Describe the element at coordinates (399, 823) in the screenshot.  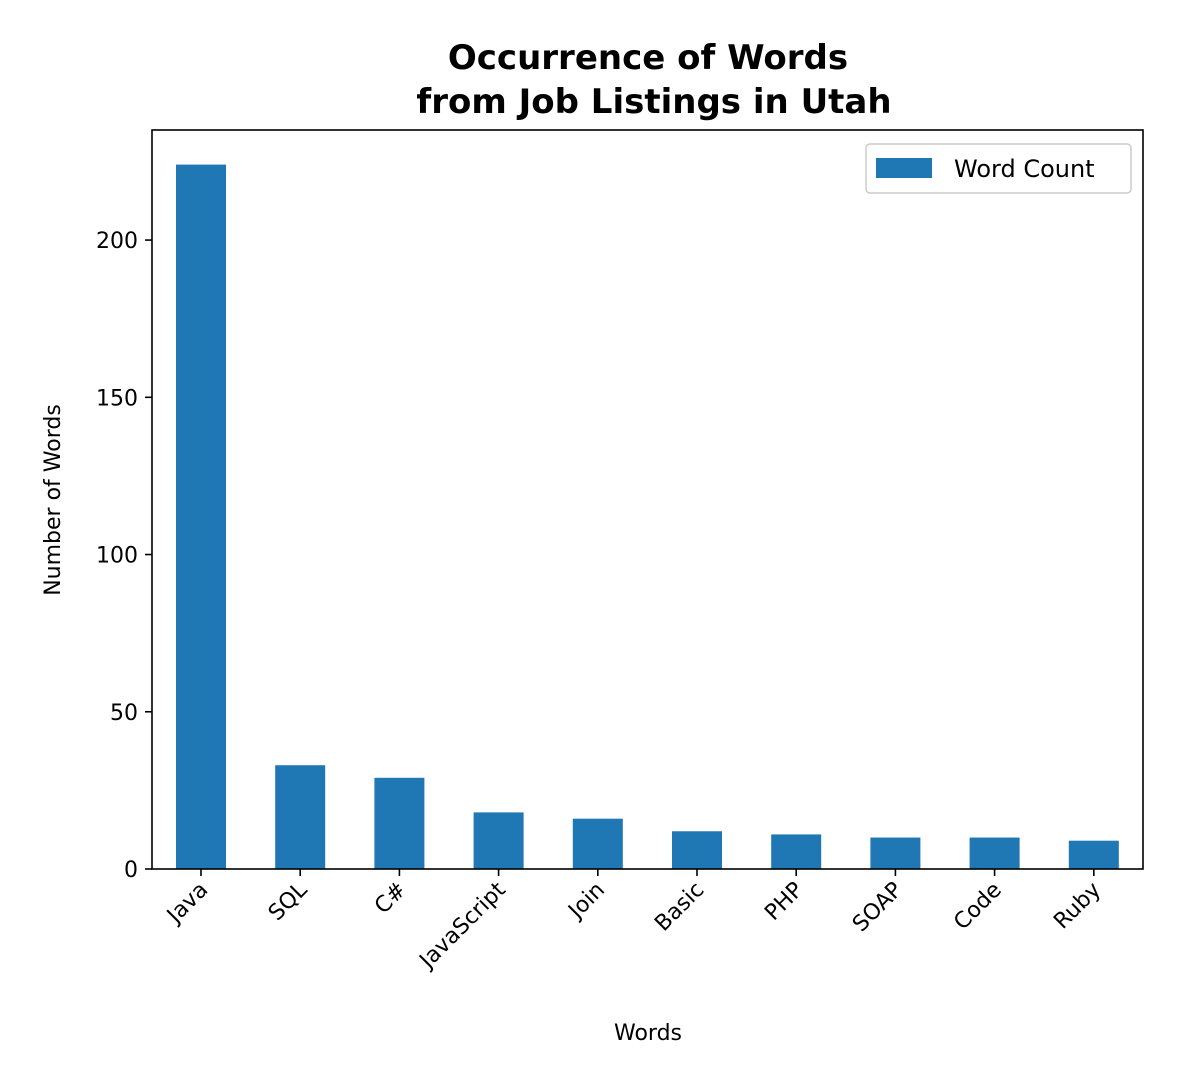
I see `bar-c-` at that location.